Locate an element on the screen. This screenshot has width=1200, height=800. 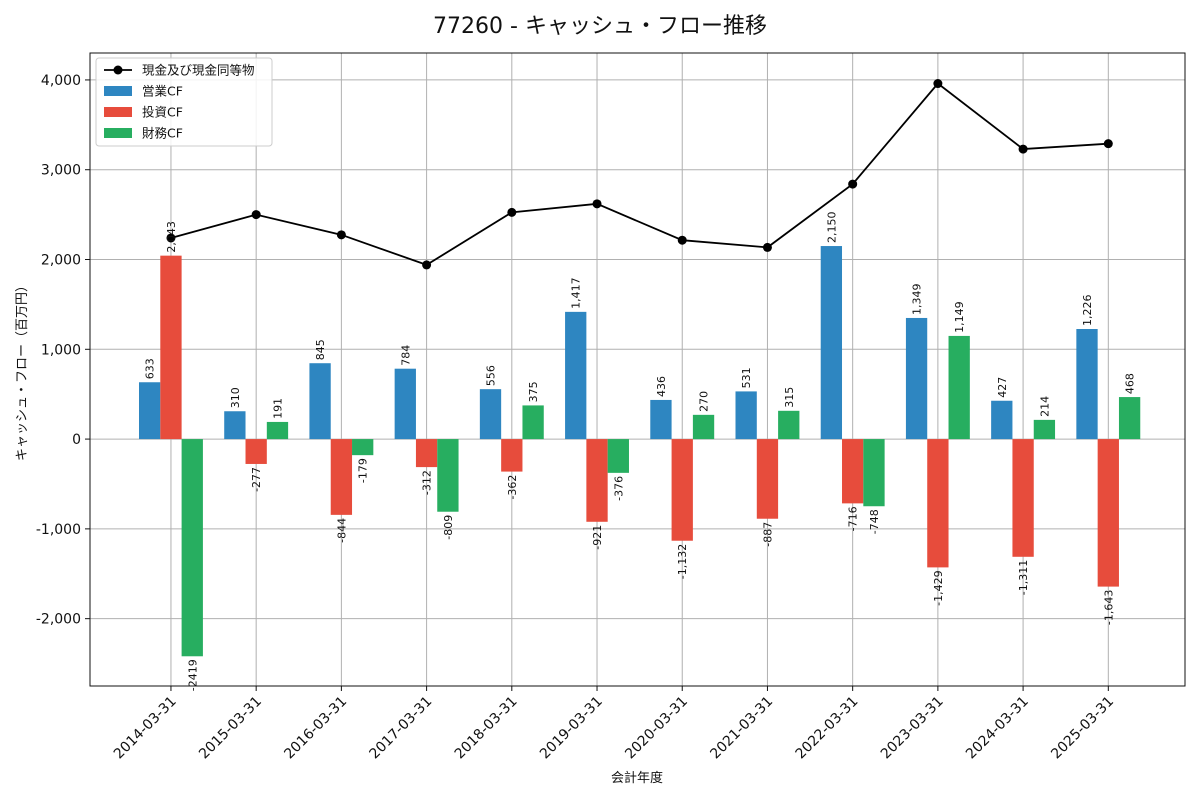
y-tick-label: 3,000 is located at coordinates (61, 171).